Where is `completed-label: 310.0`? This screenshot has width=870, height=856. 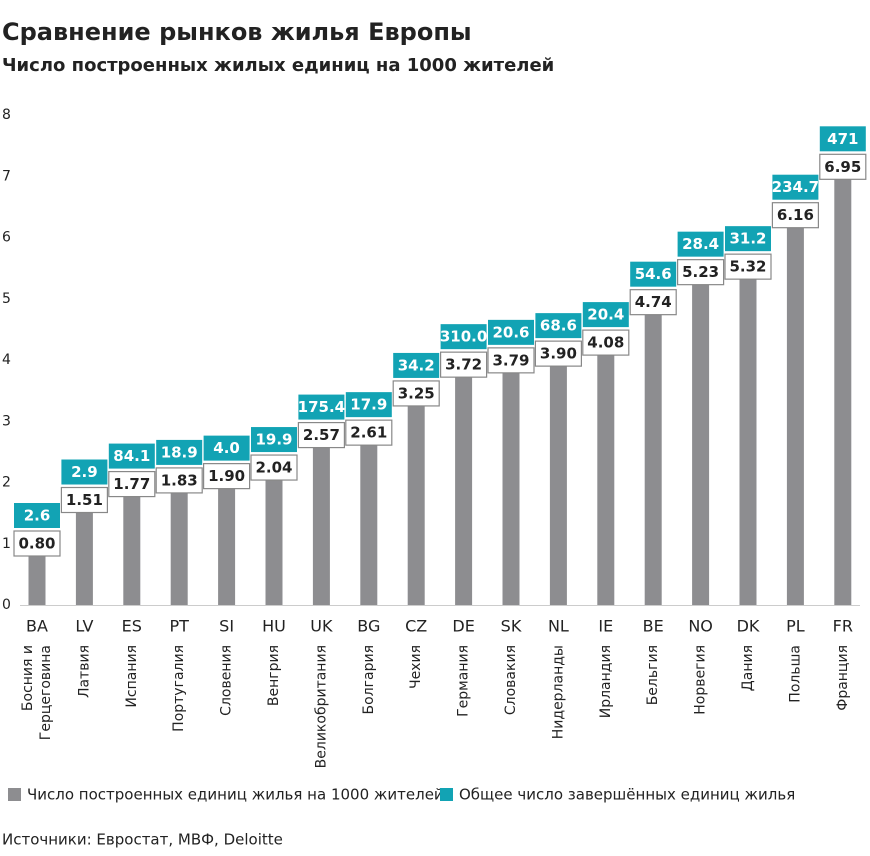
completed-label: 310.0 is located at coordinates (463, 337).